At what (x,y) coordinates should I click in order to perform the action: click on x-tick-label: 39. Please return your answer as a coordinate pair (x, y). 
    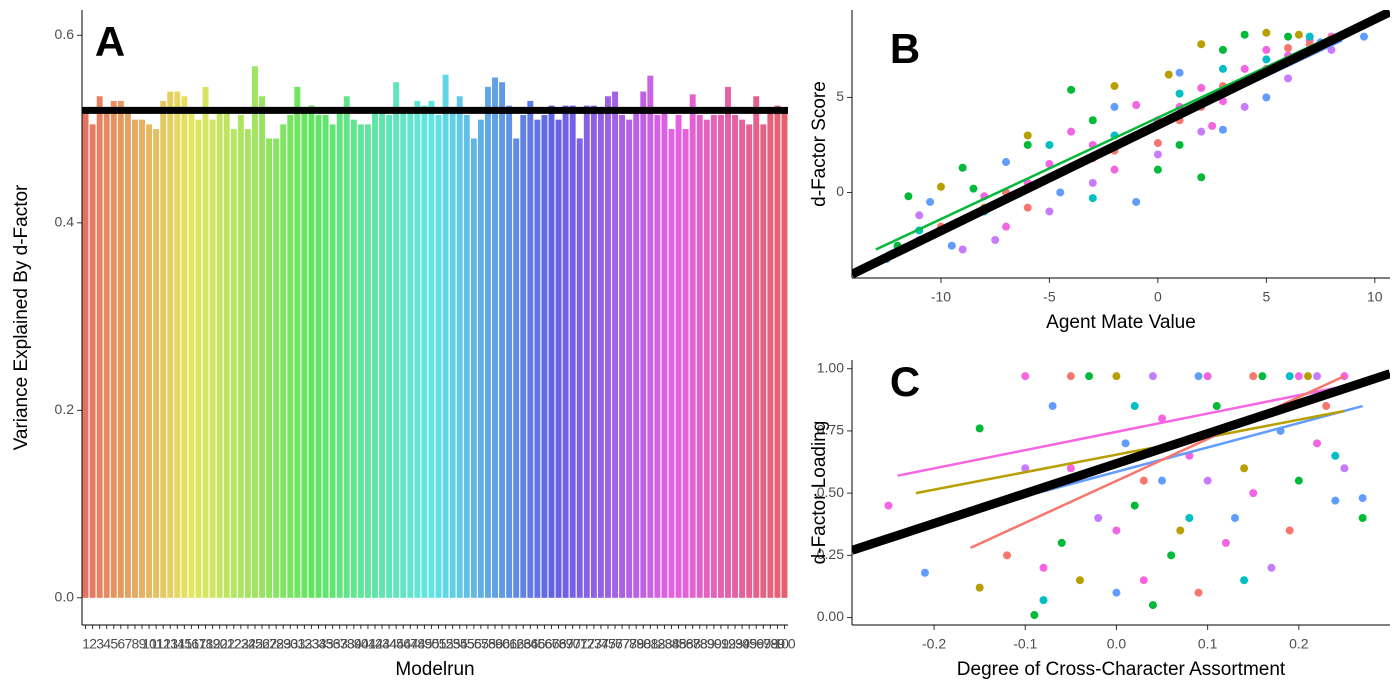
    Looking at the image, I should click on (354, 644).